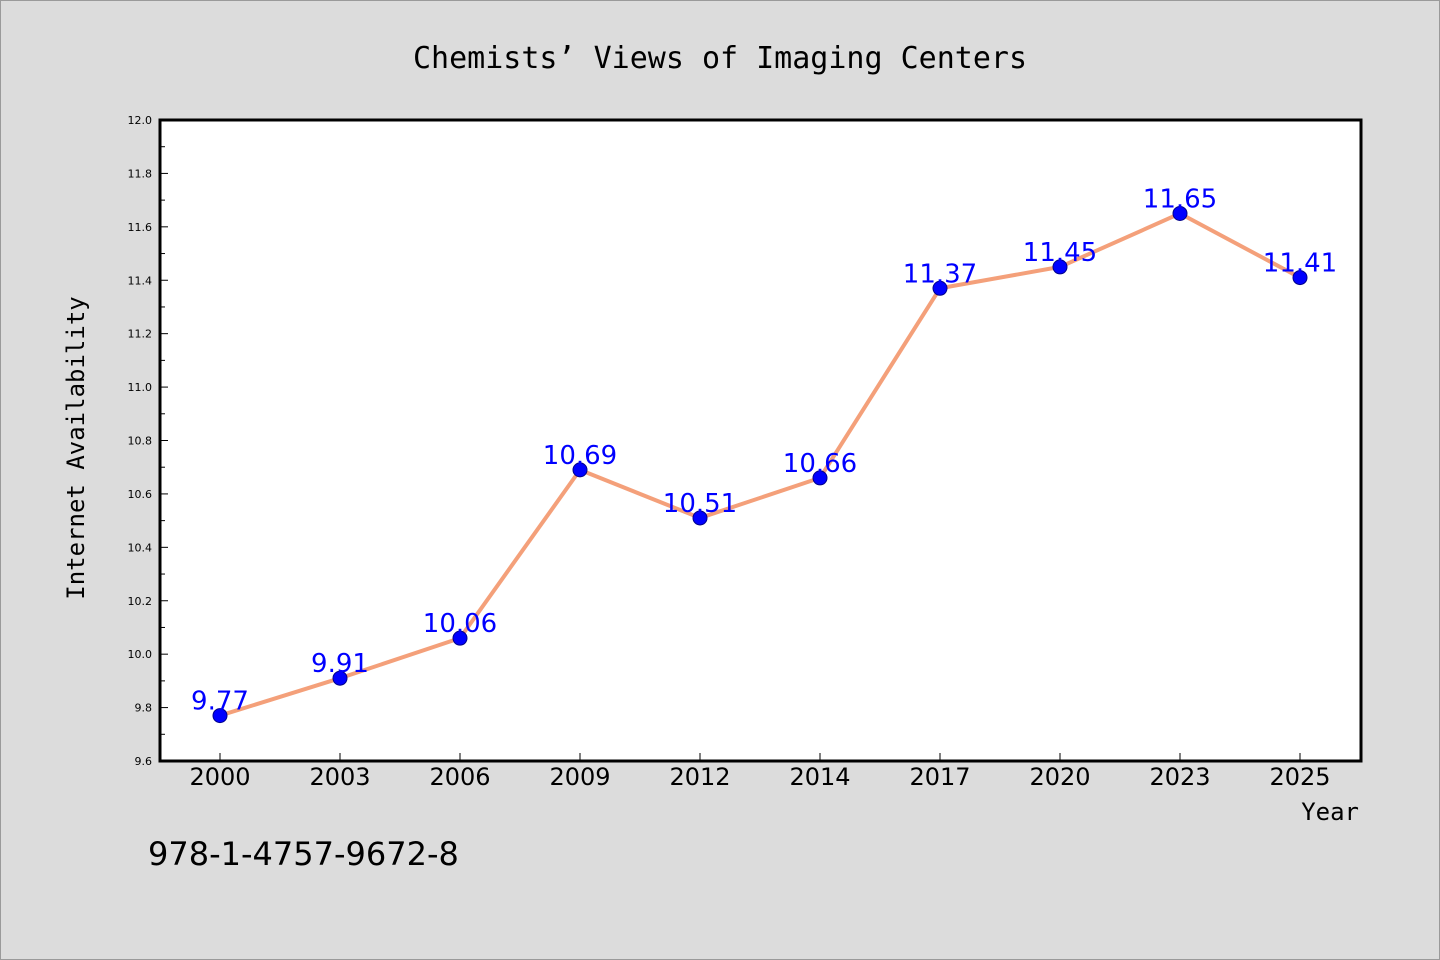  What do you see at coordinates (303, 854) in the screenshot?
I see `isbn-annotation: 978-1-4757-9672-8` at bounding box center [303, 854].